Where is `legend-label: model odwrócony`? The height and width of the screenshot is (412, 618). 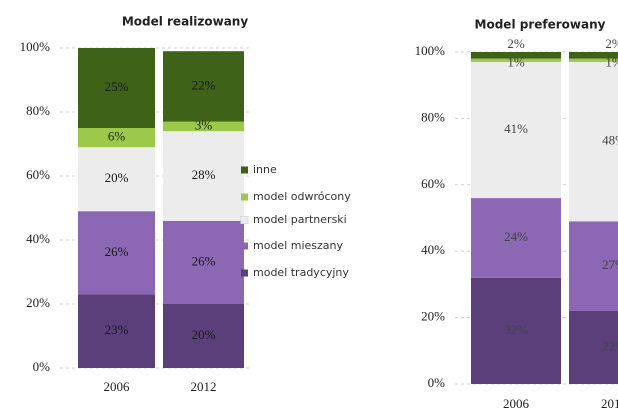
legend-label: model odwrócony is located at coordinates (302, 196).